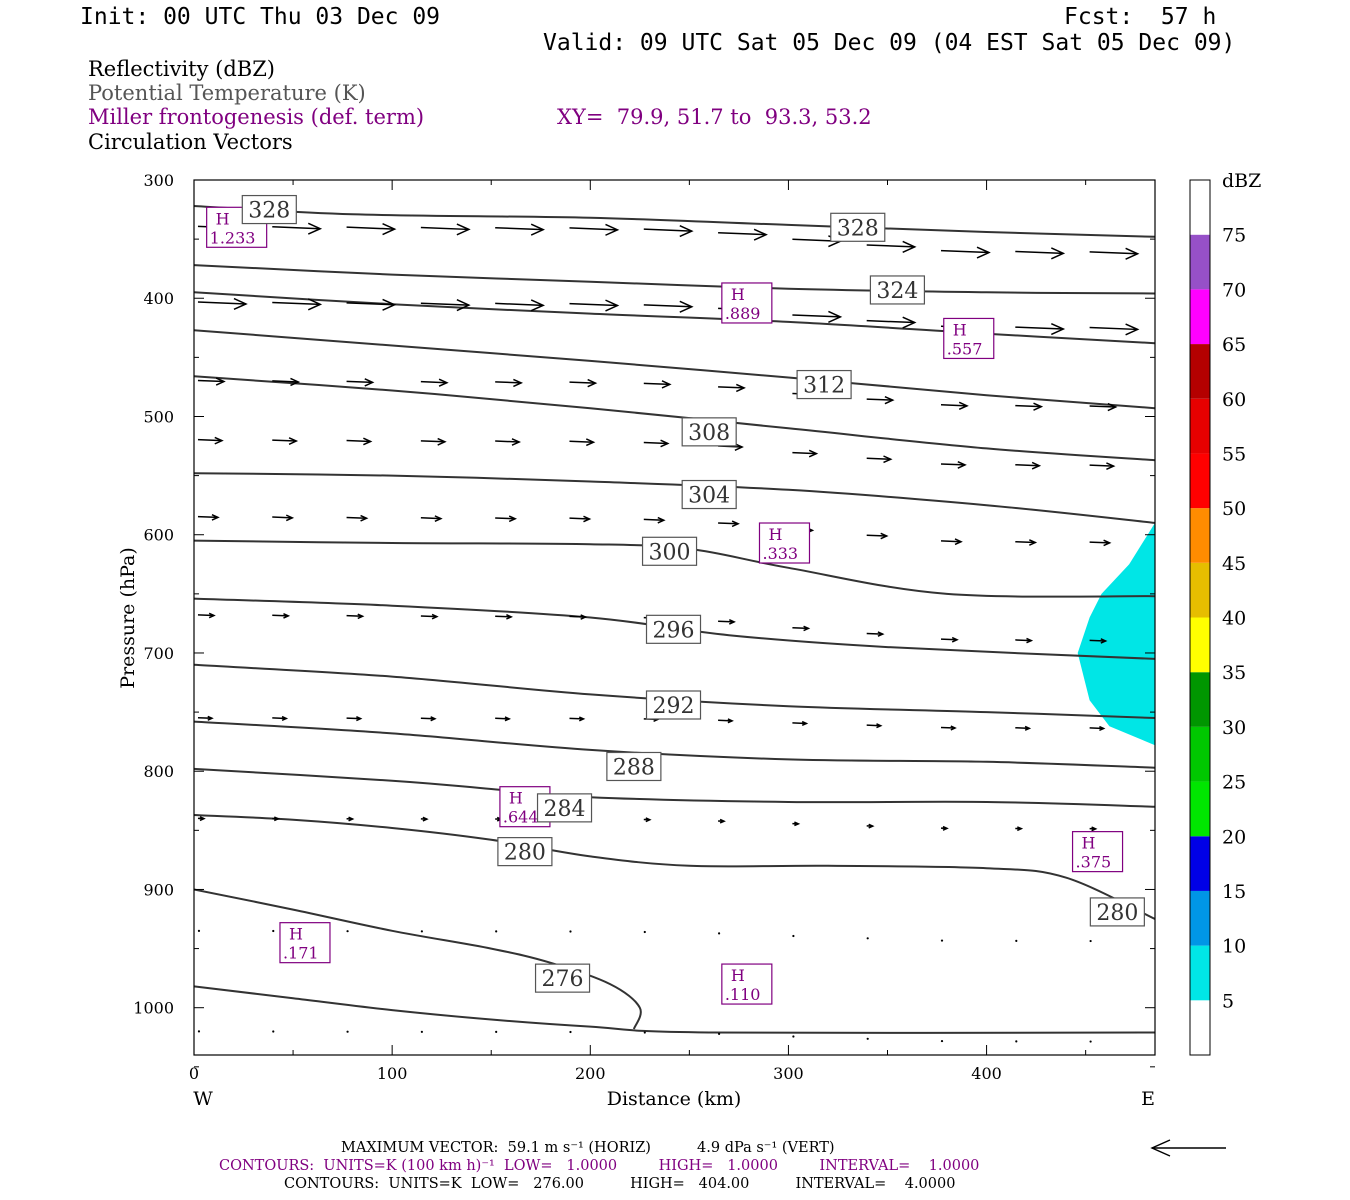 The width and height of the screenshot is (1350, 1200). What do you see at coordinates (182, 69) in the screenshot?
I see `legend-reflectivity: Reflectivity (dBZ)` at bounding box center [182, 69].